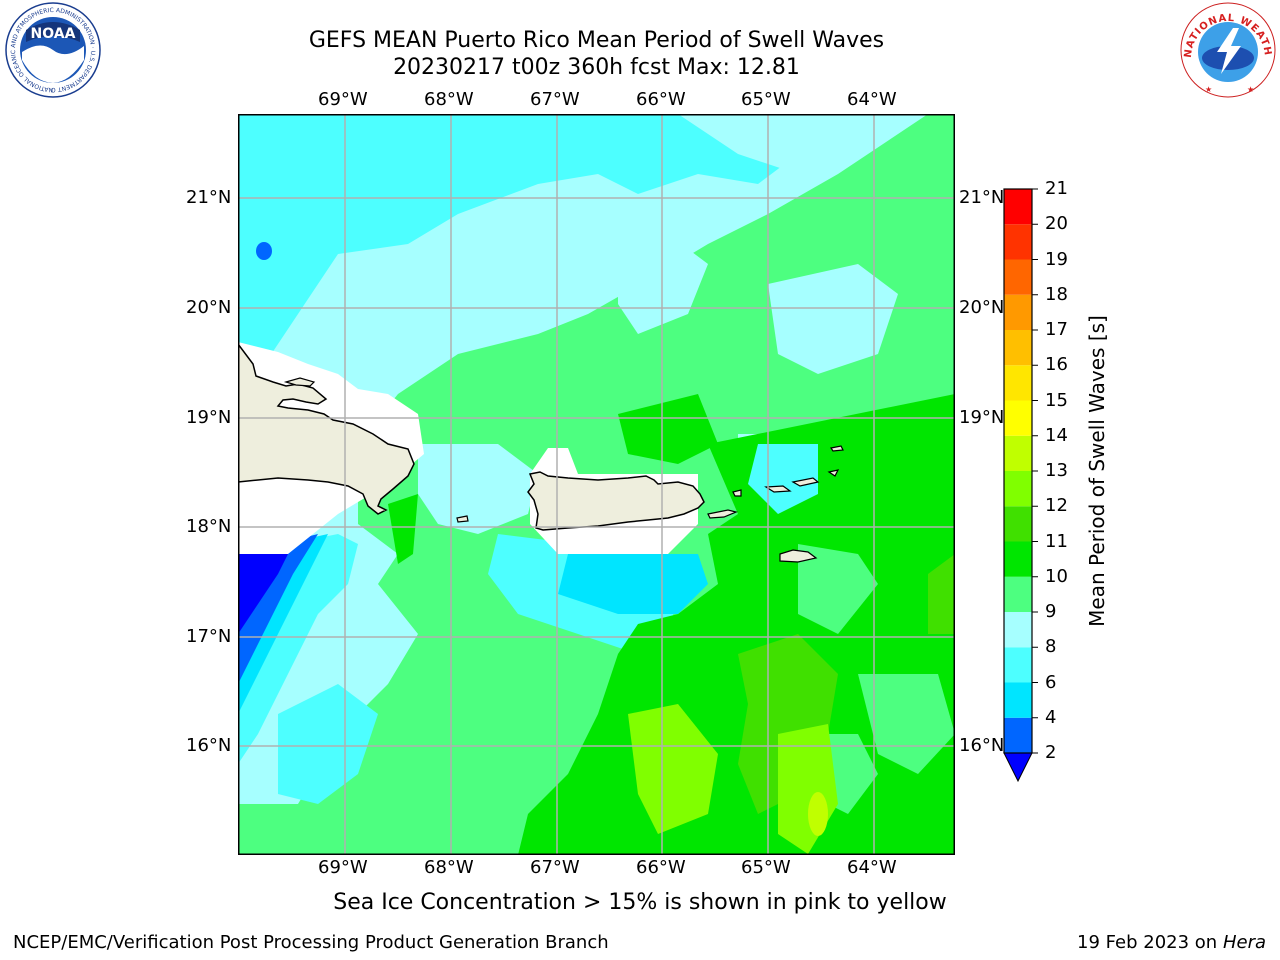 This screenshot has height=960, width=1280. I want to click on lon-label-top: 68°W, so click(449, 99).